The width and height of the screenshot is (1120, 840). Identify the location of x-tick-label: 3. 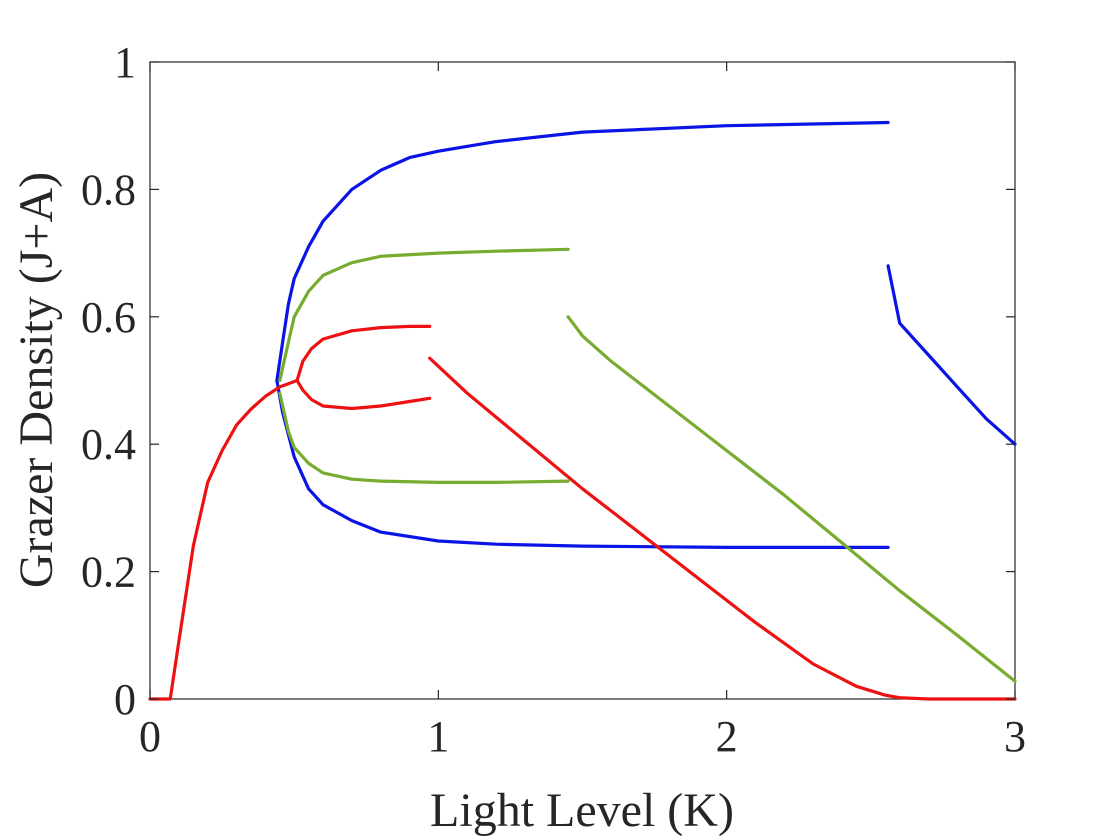
(1015, 736).